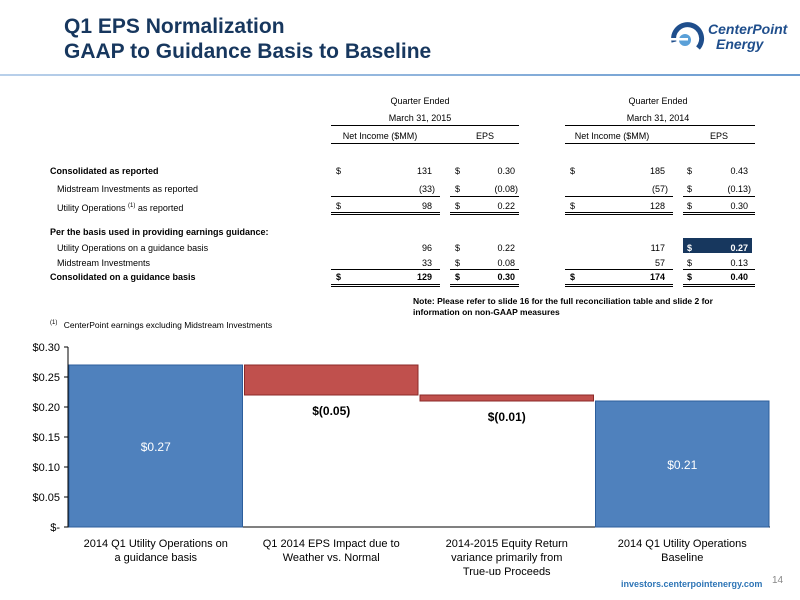 Image resolution: width=800 pixels, height=600 pixels. I want to click on cell-ni14-utility: 128, so click(657, 206).